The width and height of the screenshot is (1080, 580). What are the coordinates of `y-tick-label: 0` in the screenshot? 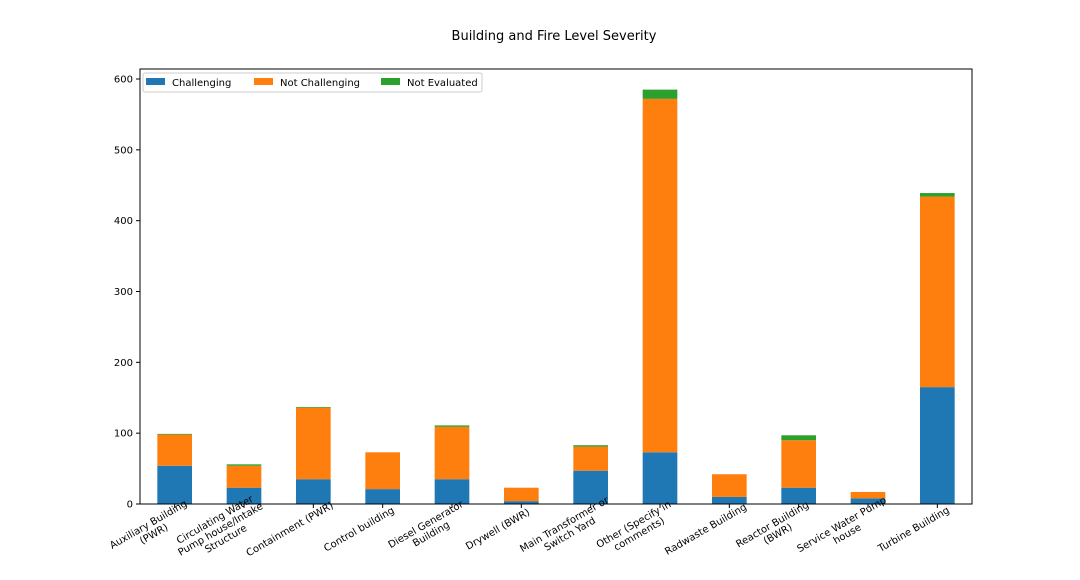 It's located at (130, 505).